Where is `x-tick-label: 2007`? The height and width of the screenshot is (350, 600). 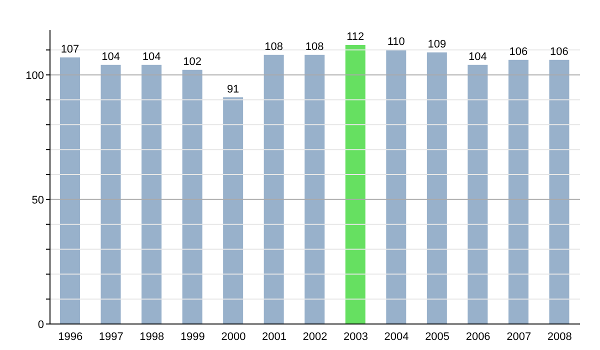
x-tick-label: 2007 is located at coordinates (519, 336).